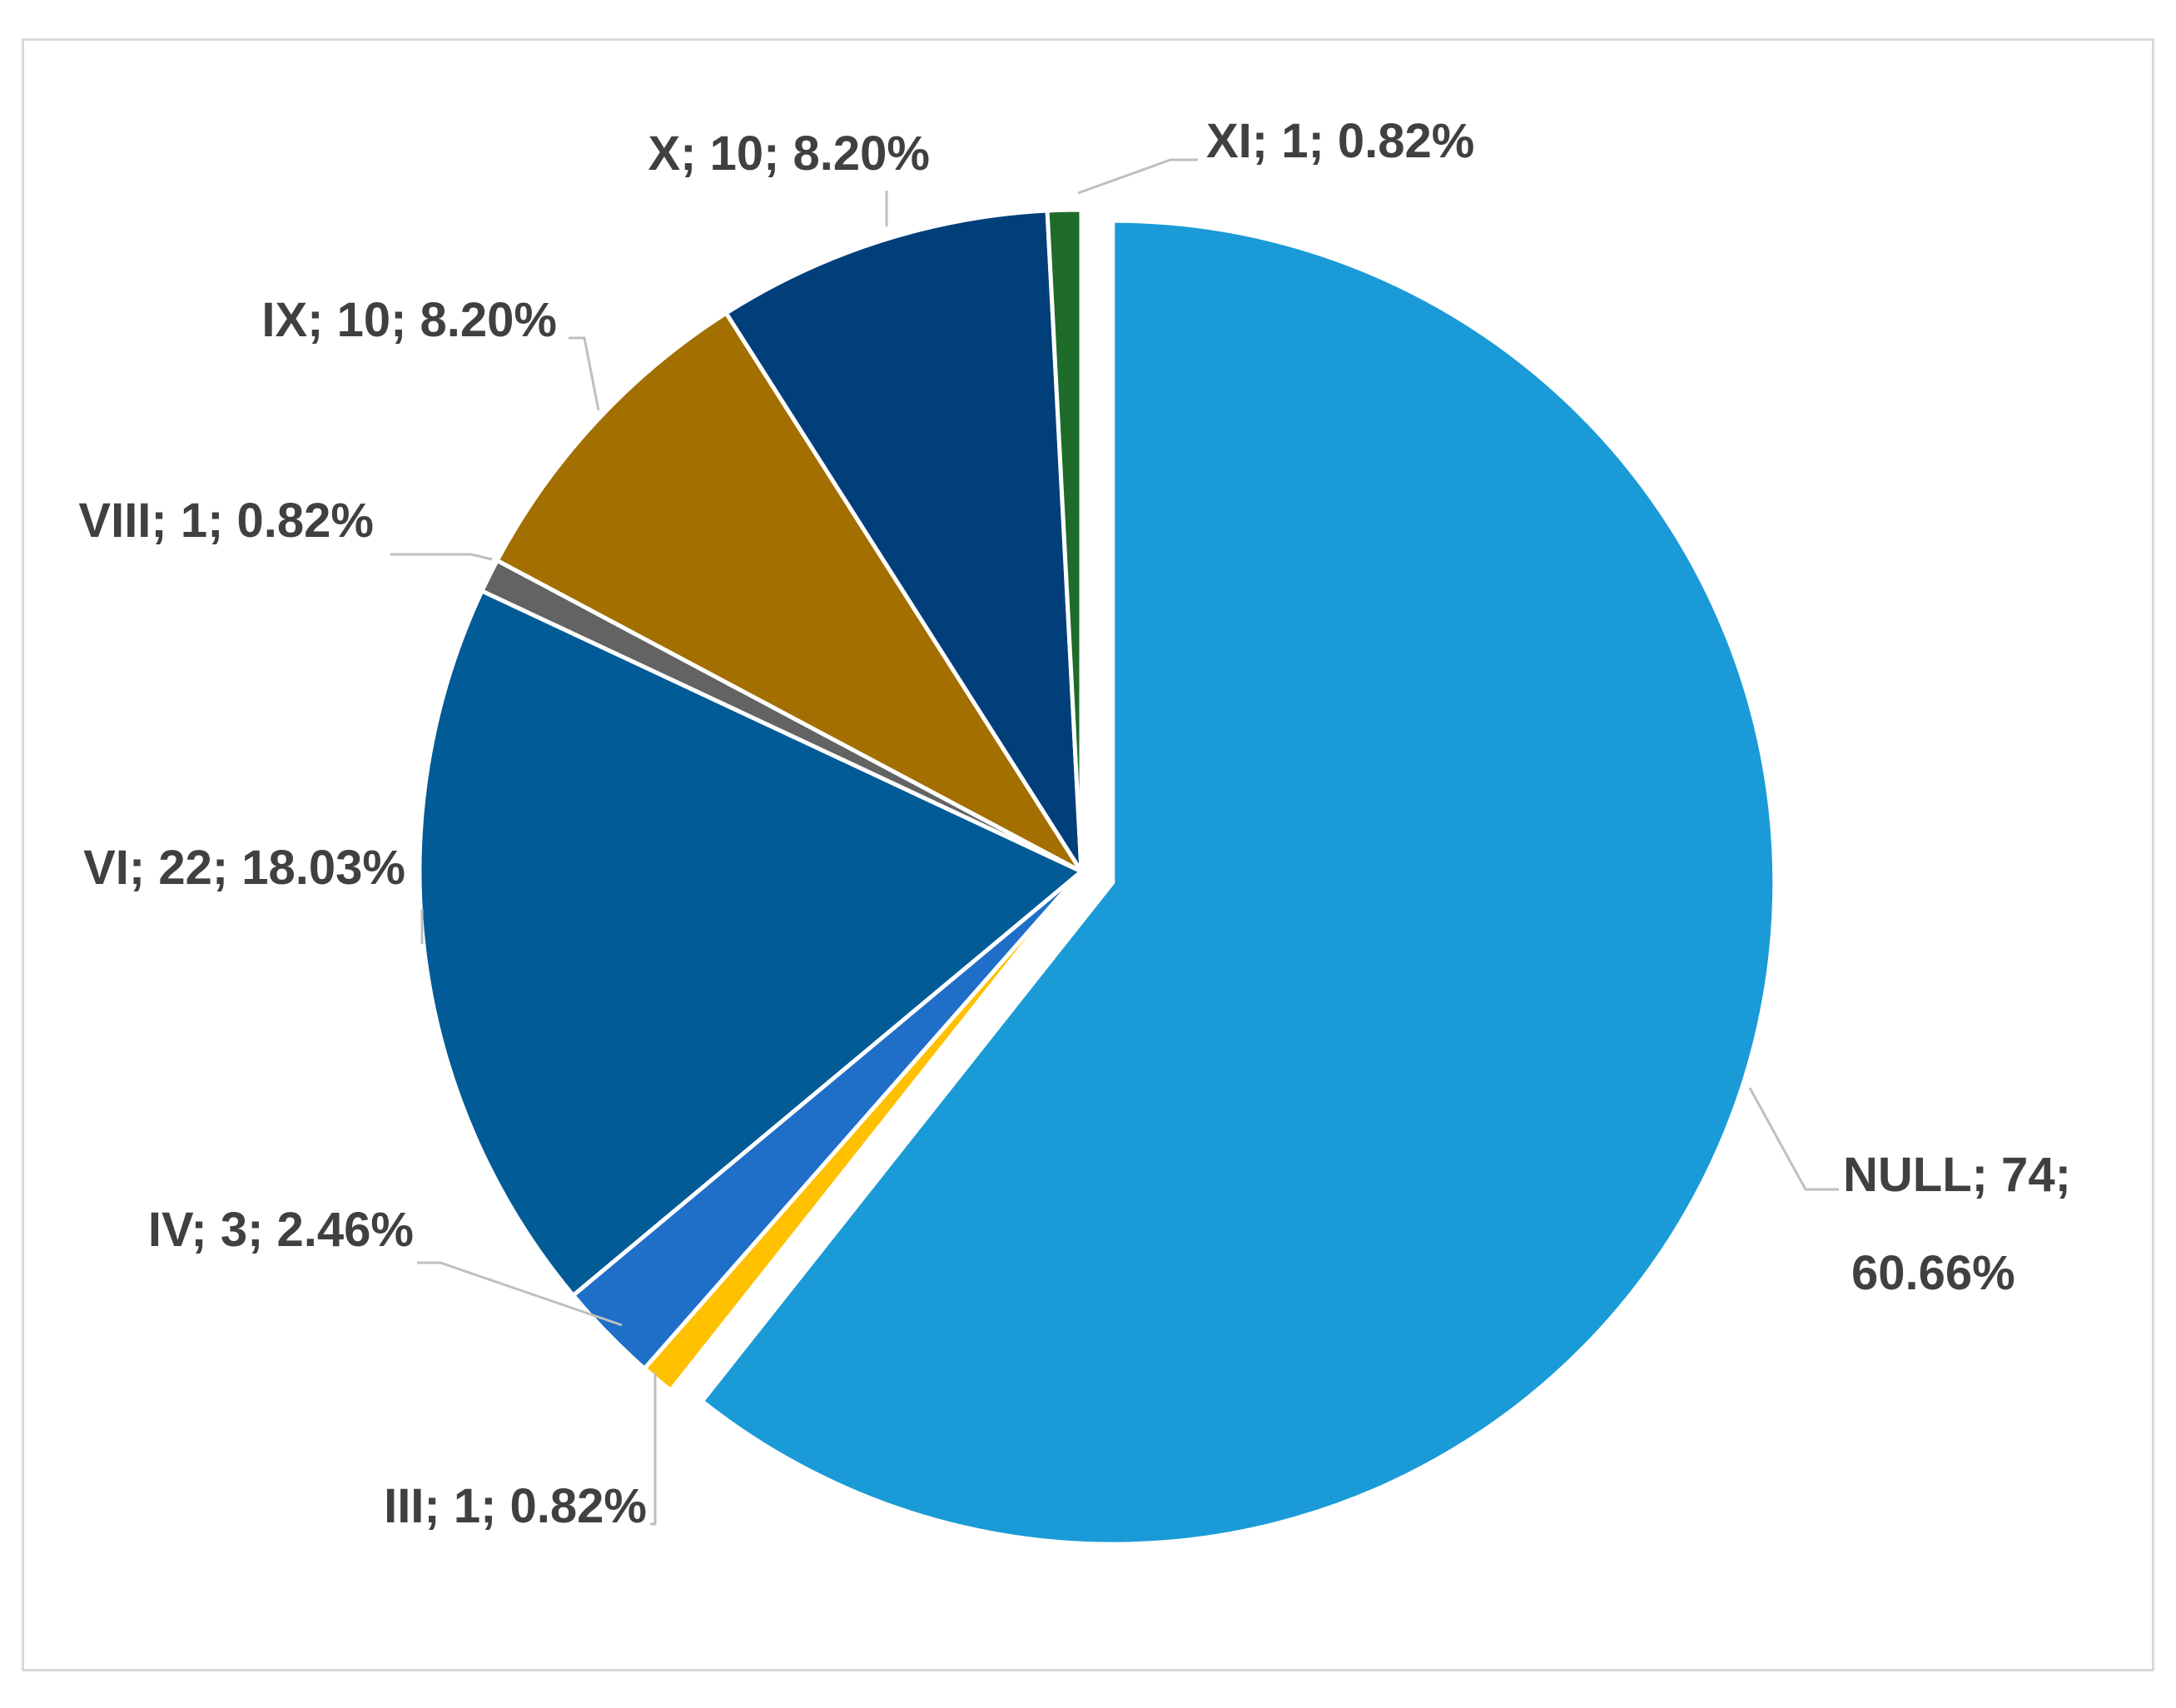  Describe the element at coordinates (281, 1230) in the screenshot. I see `data-label-iv: IV; 3; 2.46%` at that location.